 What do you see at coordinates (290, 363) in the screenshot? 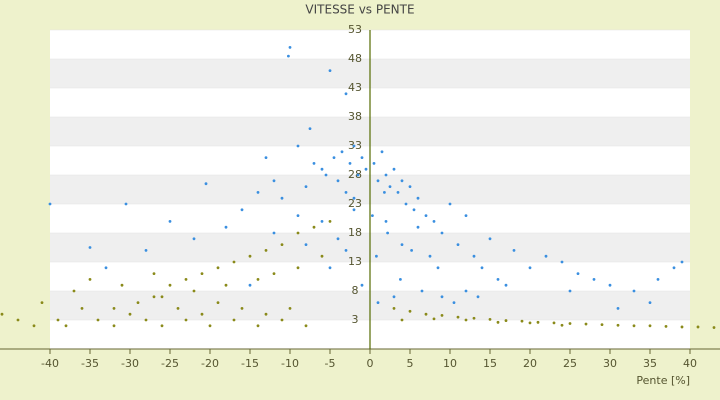
I see `x-tick-label: -10` at bounding box center [290, 363].